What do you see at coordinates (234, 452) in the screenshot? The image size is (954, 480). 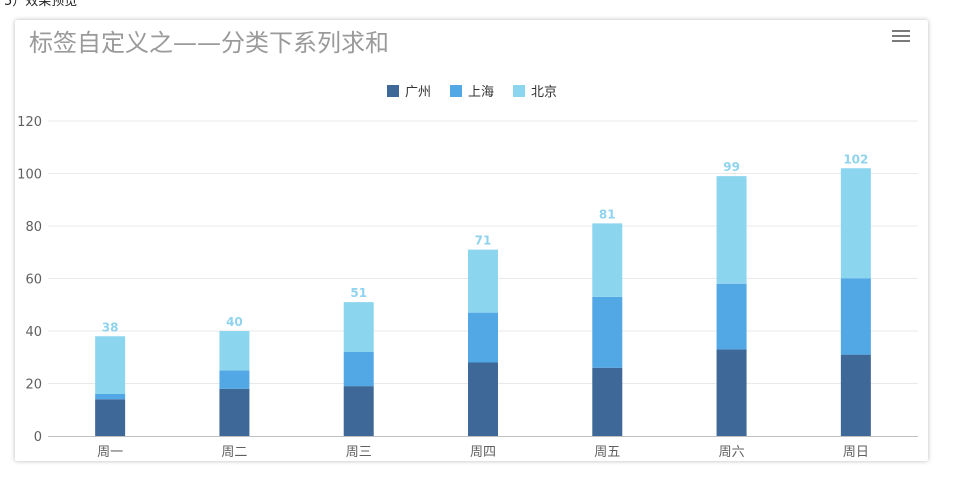 I see `x-tick-label: 周二` at bounding box center [234, 452].